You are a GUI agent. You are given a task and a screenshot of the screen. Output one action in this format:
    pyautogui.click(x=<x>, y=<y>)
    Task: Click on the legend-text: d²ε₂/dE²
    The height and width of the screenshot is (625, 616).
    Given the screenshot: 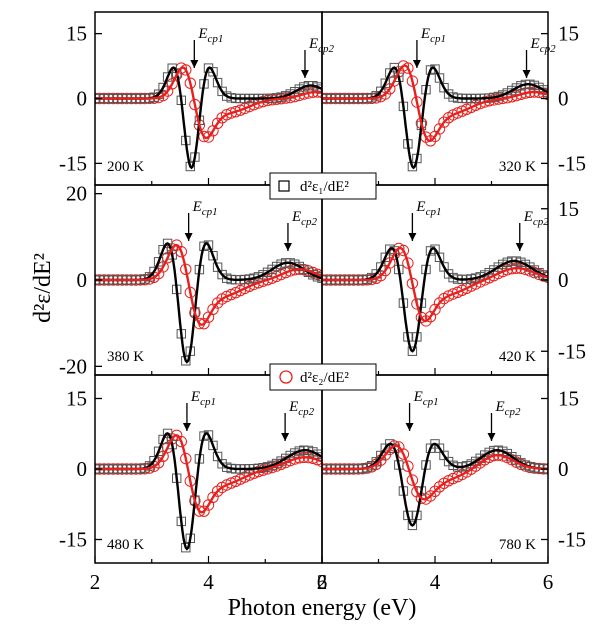 What is the action you would take?
    pyautogui.click(x=324, y=378)
    